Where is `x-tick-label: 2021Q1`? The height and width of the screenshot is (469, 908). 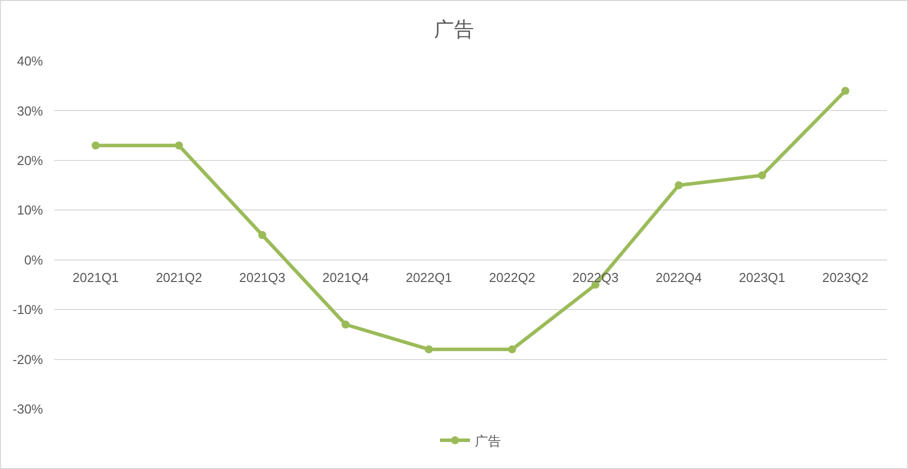 x-tick-label: 2021Q1 is located at coordinates (95, 277).